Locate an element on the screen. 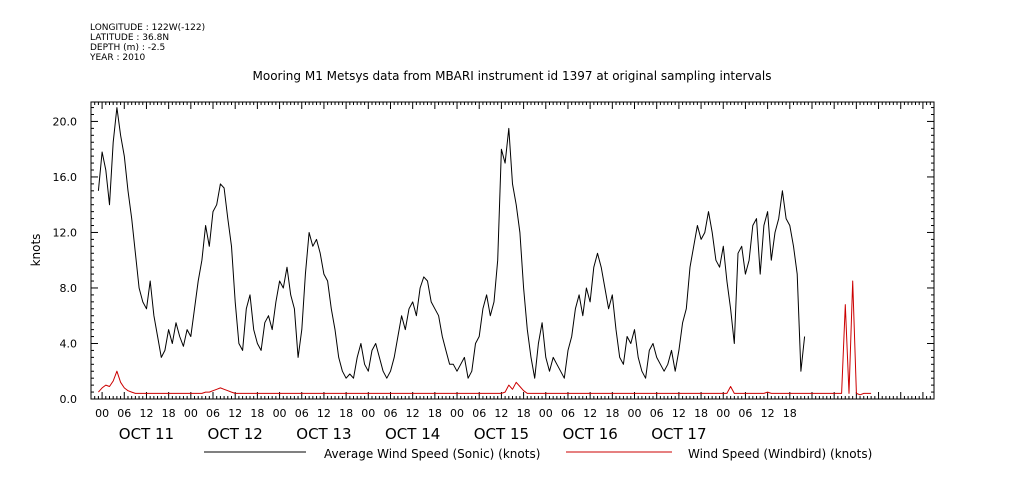 The height and width of the screenshot is (504, 1009). latitude-label: LATITUDE : 36.8N is located at coordinates (130, 38).